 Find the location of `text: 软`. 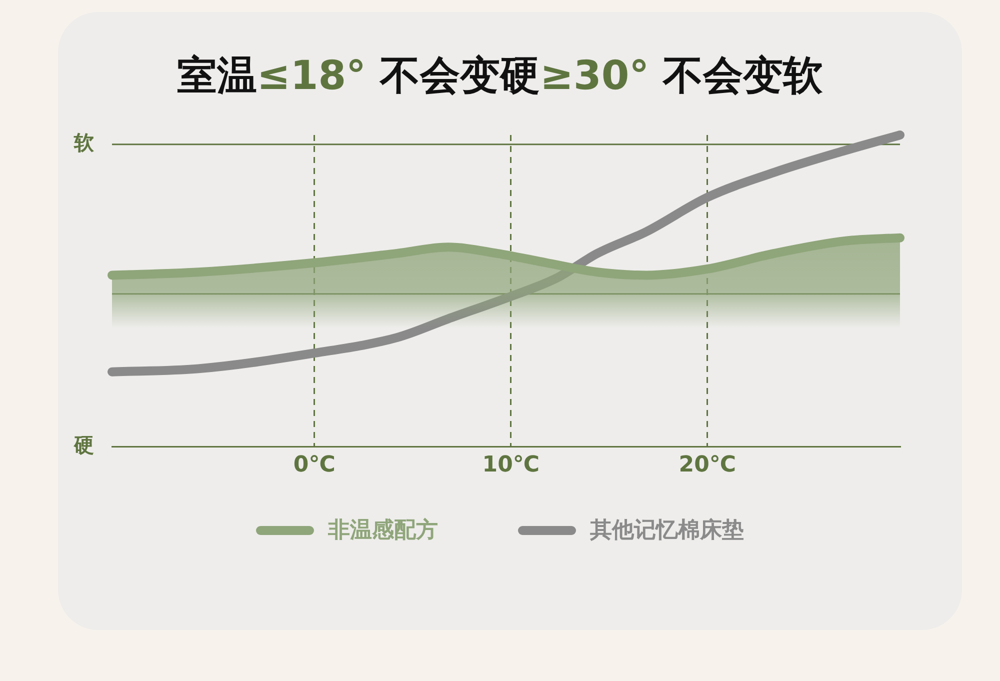

text: 软 is located at coordinates (83, 142).